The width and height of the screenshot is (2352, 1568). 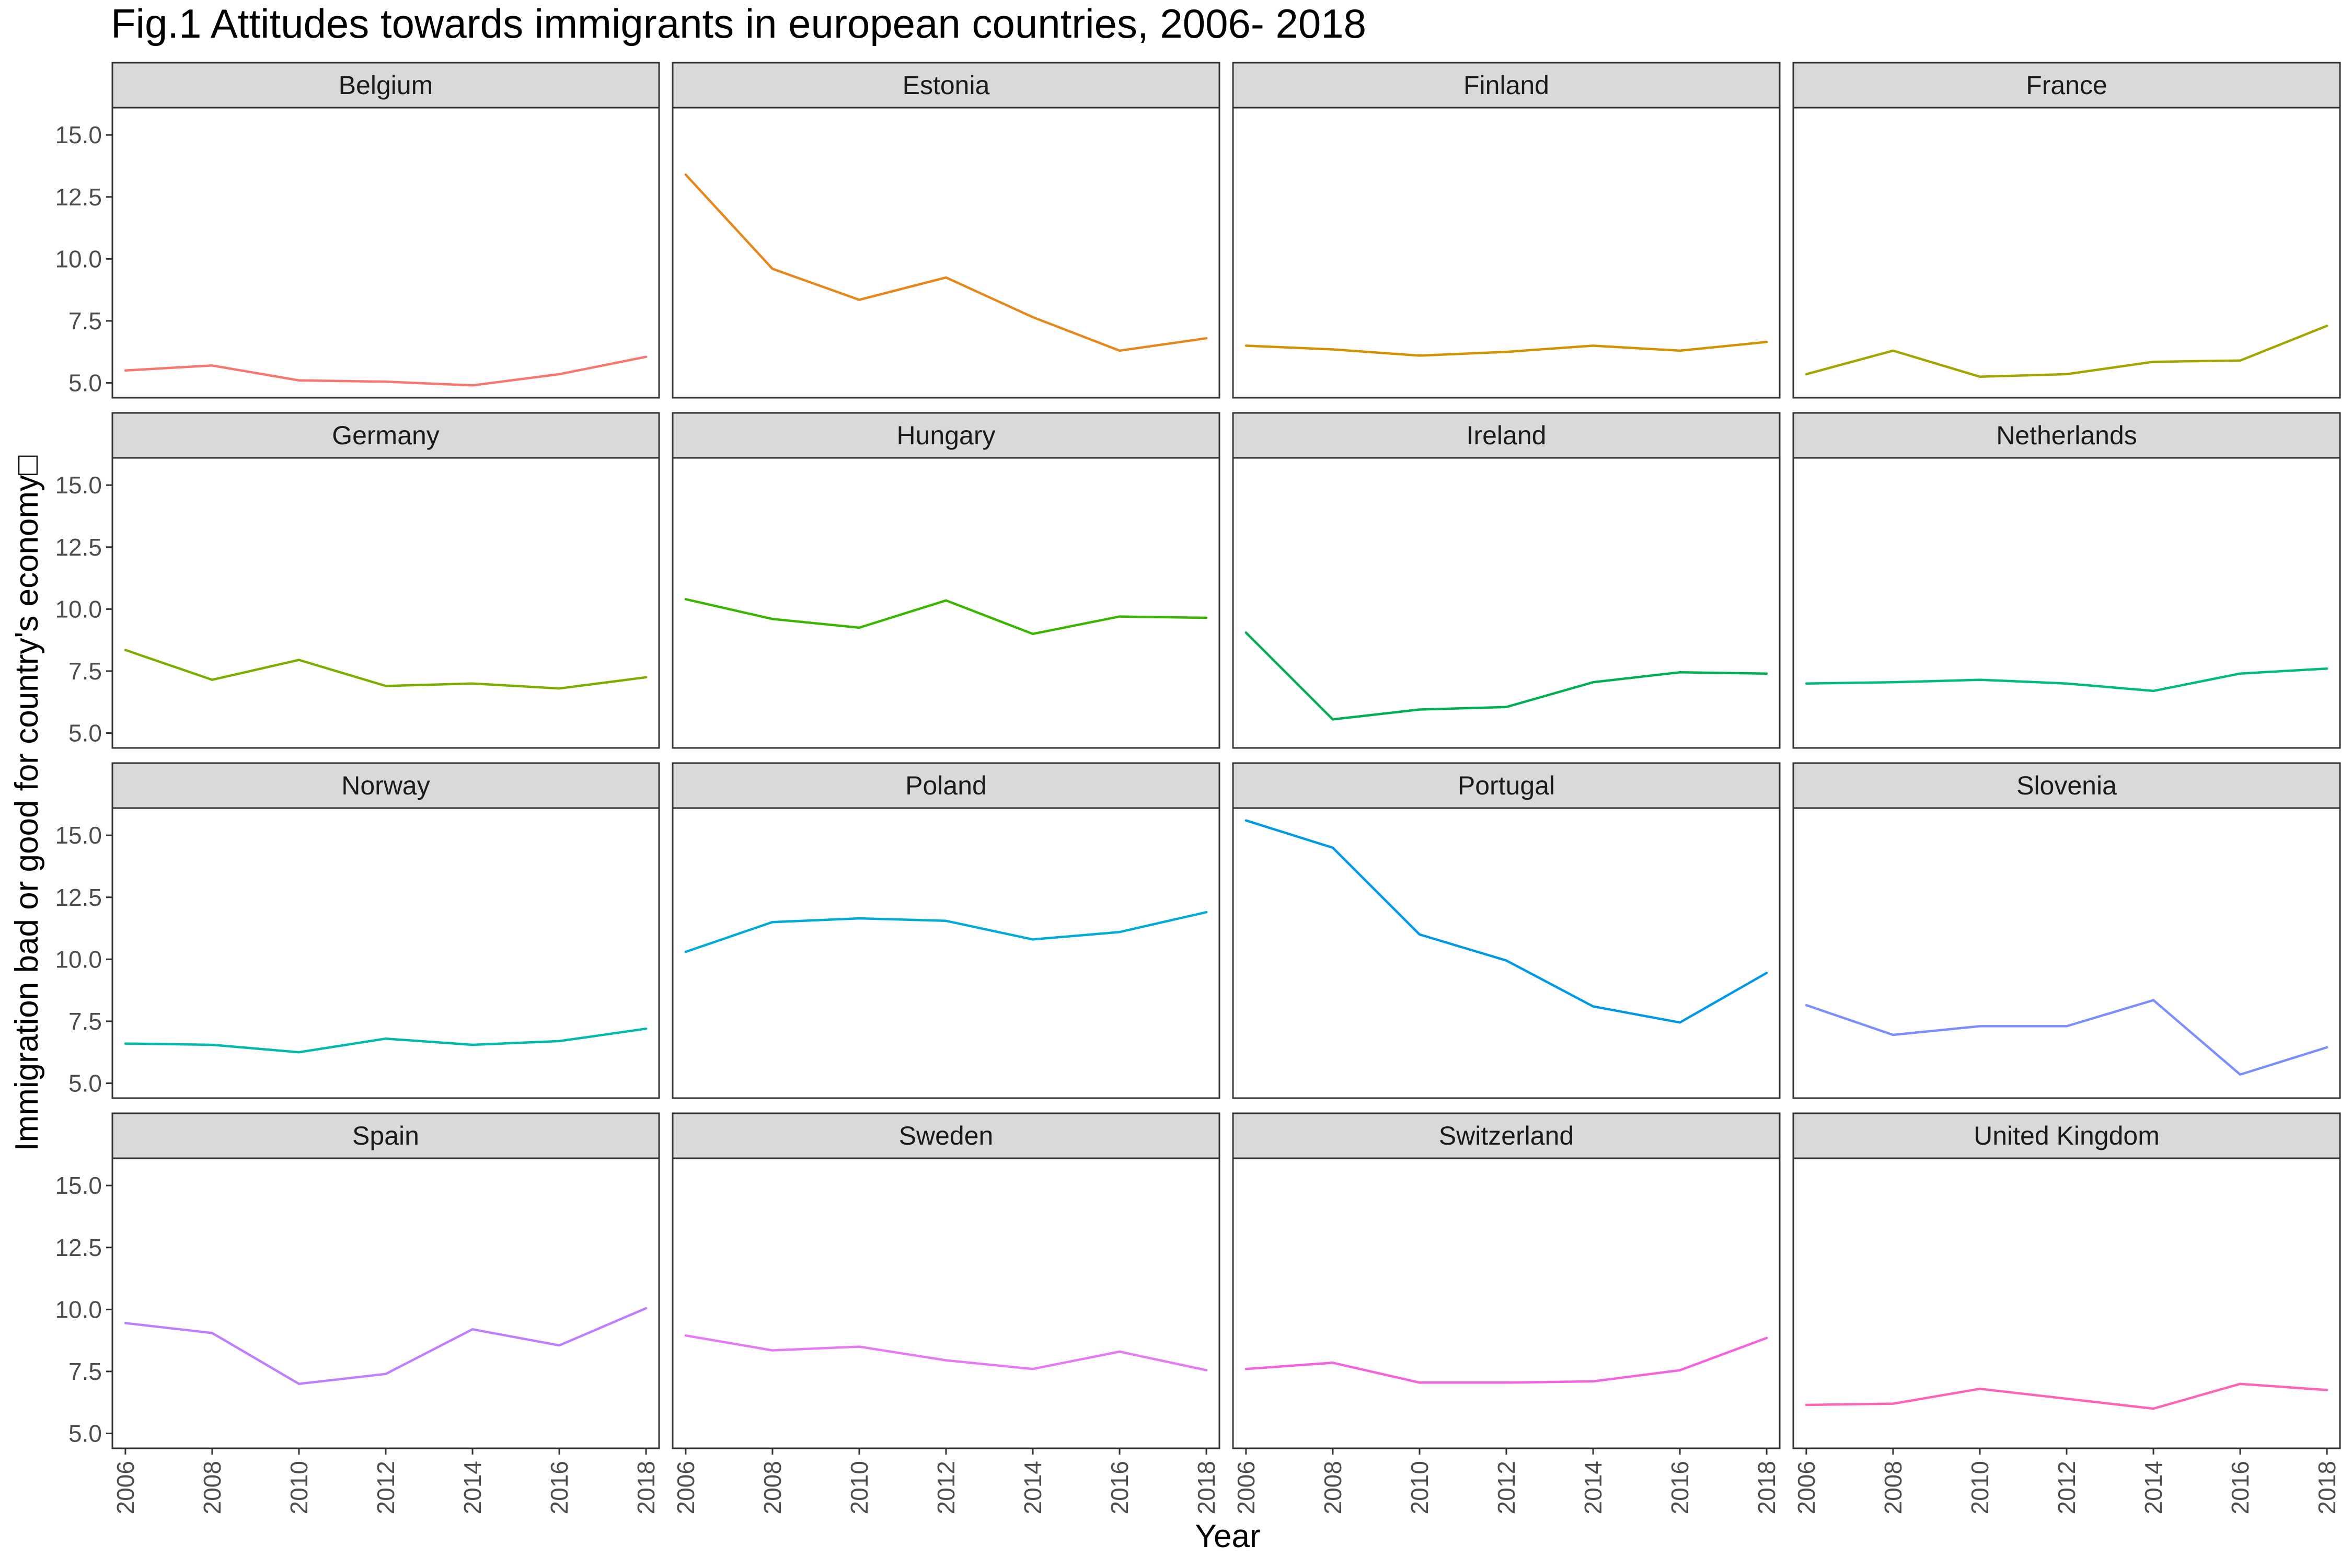 I want to click on facet-label: Estonia, so click(x=946, y=85).